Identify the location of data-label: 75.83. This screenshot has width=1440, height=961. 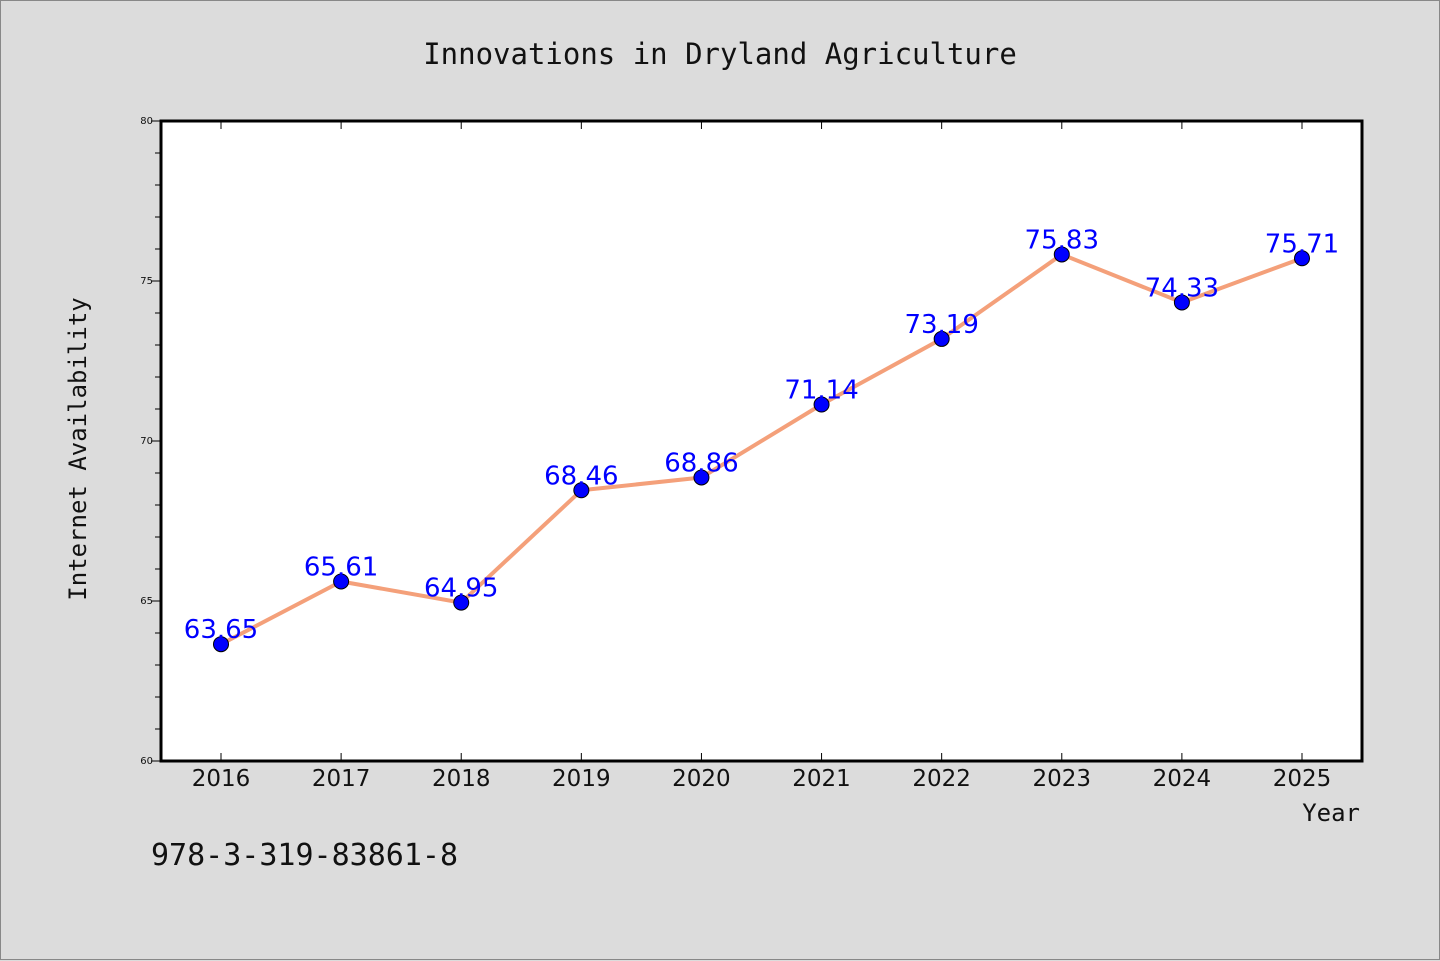
(1062, 240).